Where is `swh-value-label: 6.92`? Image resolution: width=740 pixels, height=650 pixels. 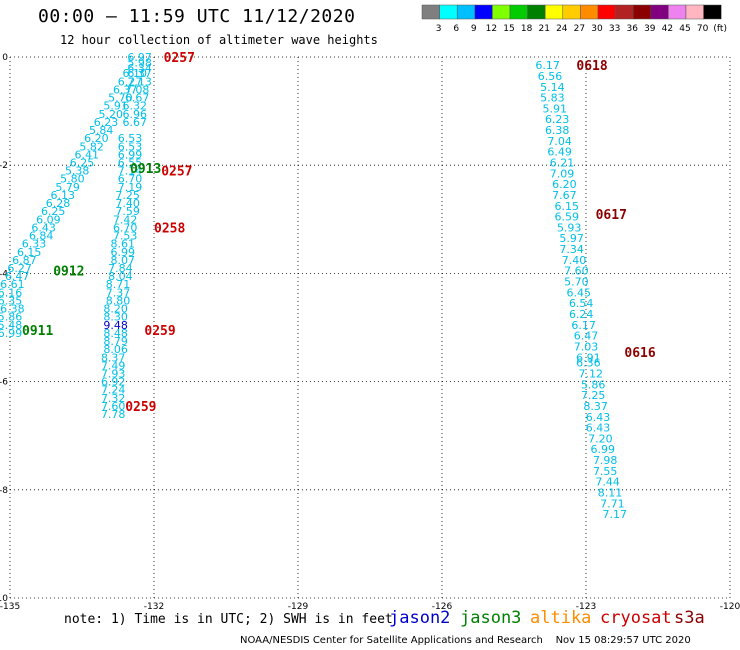
swh-value-label: 6.92 is located at coordinates (113, 382).